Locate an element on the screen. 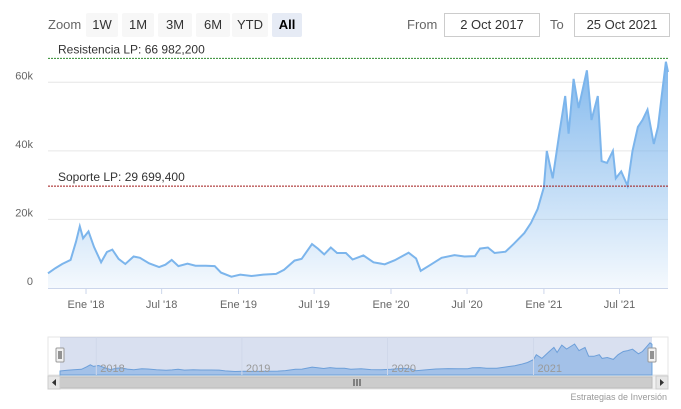  from-date-input: 2 Oct 2017 is located at coordinates (492, 25).